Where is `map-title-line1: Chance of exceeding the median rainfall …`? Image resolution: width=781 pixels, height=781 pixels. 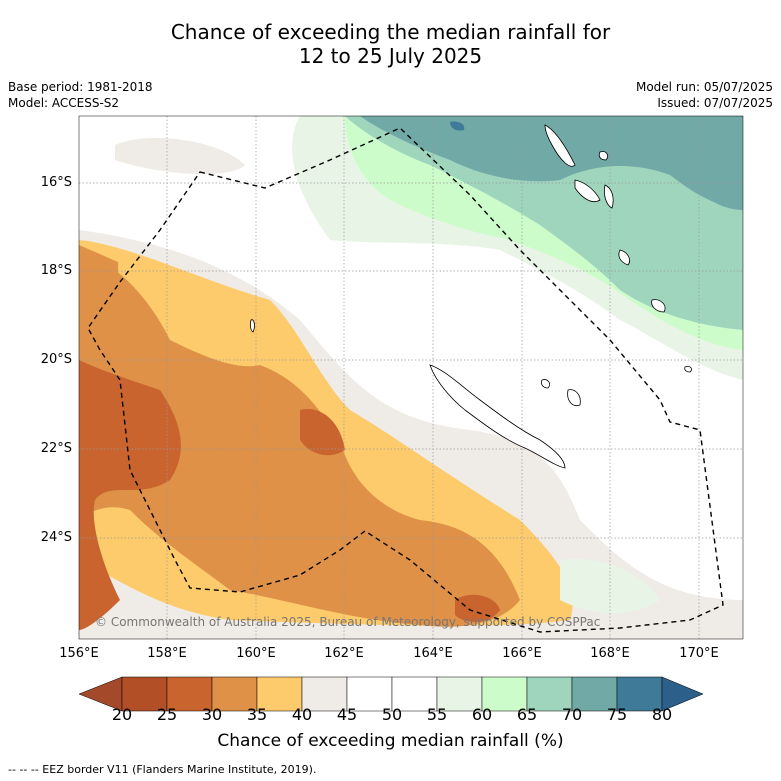 map-title-line1: Chance of exceeding the median rainfall … is located at coordinates (390, 32).